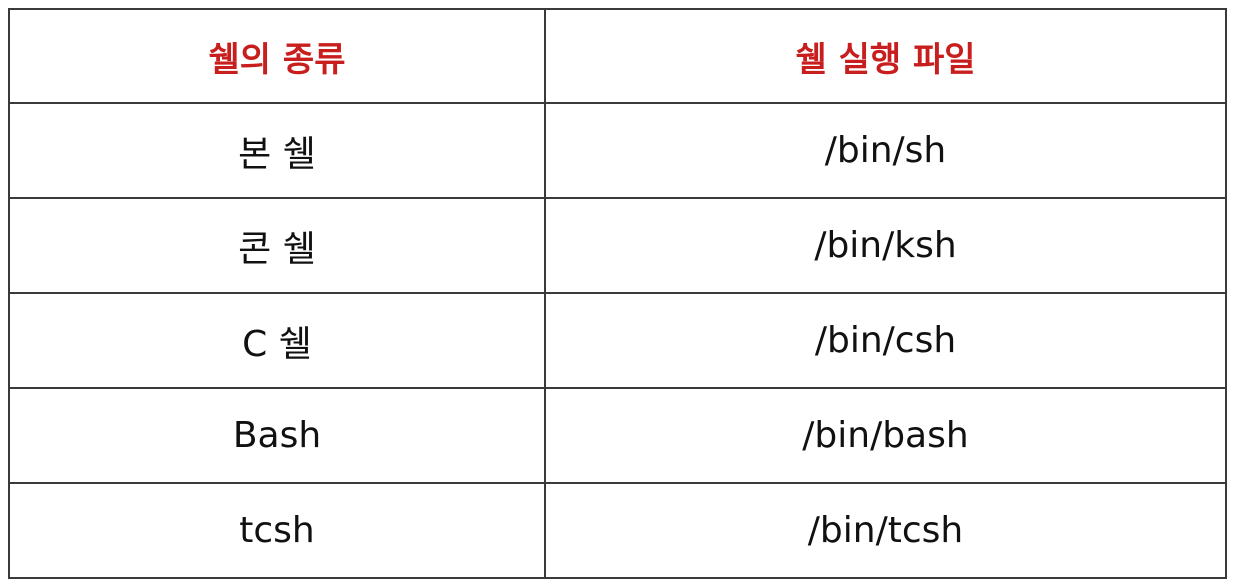  What do you see at coordinates (885, 340) in the screenshot?
I see `shell-path-cell: /bin/csh` at bounding box center [885, 340].